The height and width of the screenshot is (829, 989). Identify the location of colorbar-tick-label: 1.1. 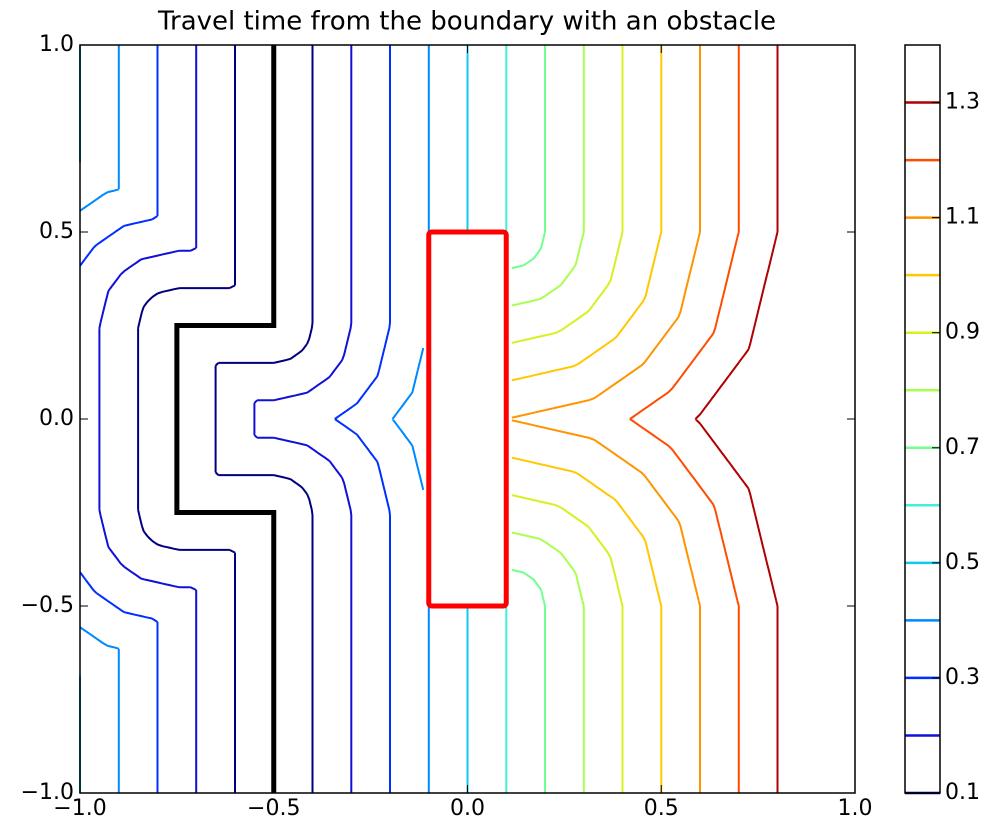
(962, 217).